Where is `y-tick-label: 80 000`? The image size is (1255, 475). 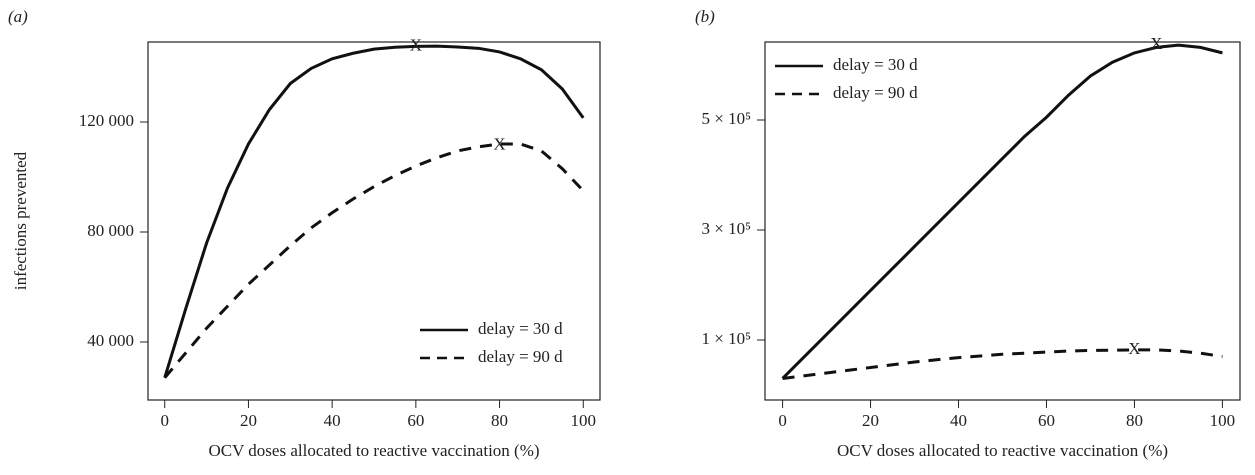
y-tick-label: 80 000 is located at coordinates (110, 230).